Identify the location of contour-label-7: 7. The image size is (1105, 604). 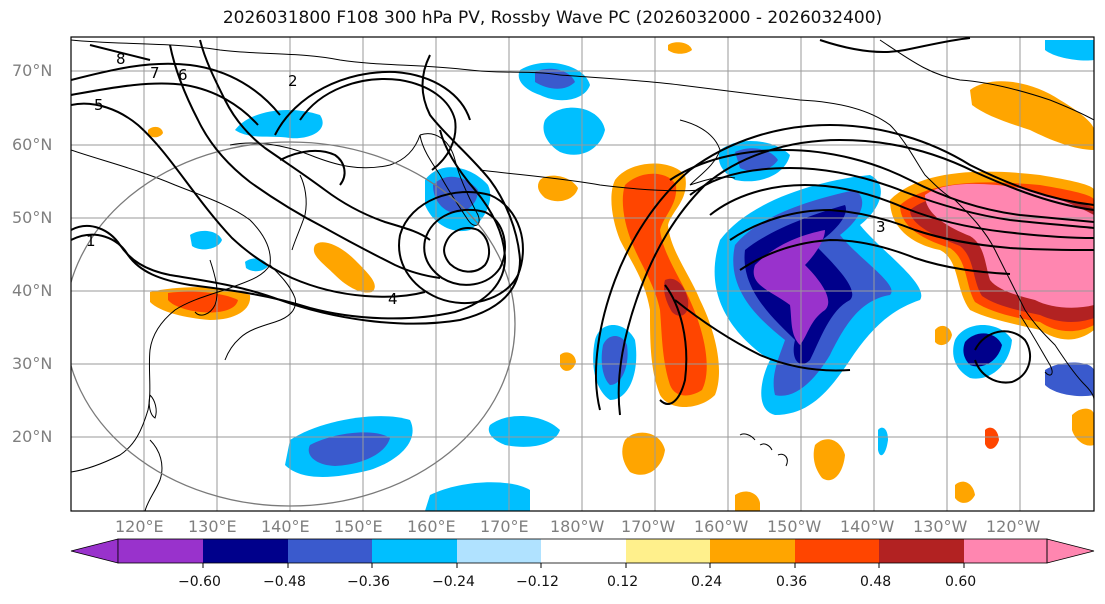
(155, 73).